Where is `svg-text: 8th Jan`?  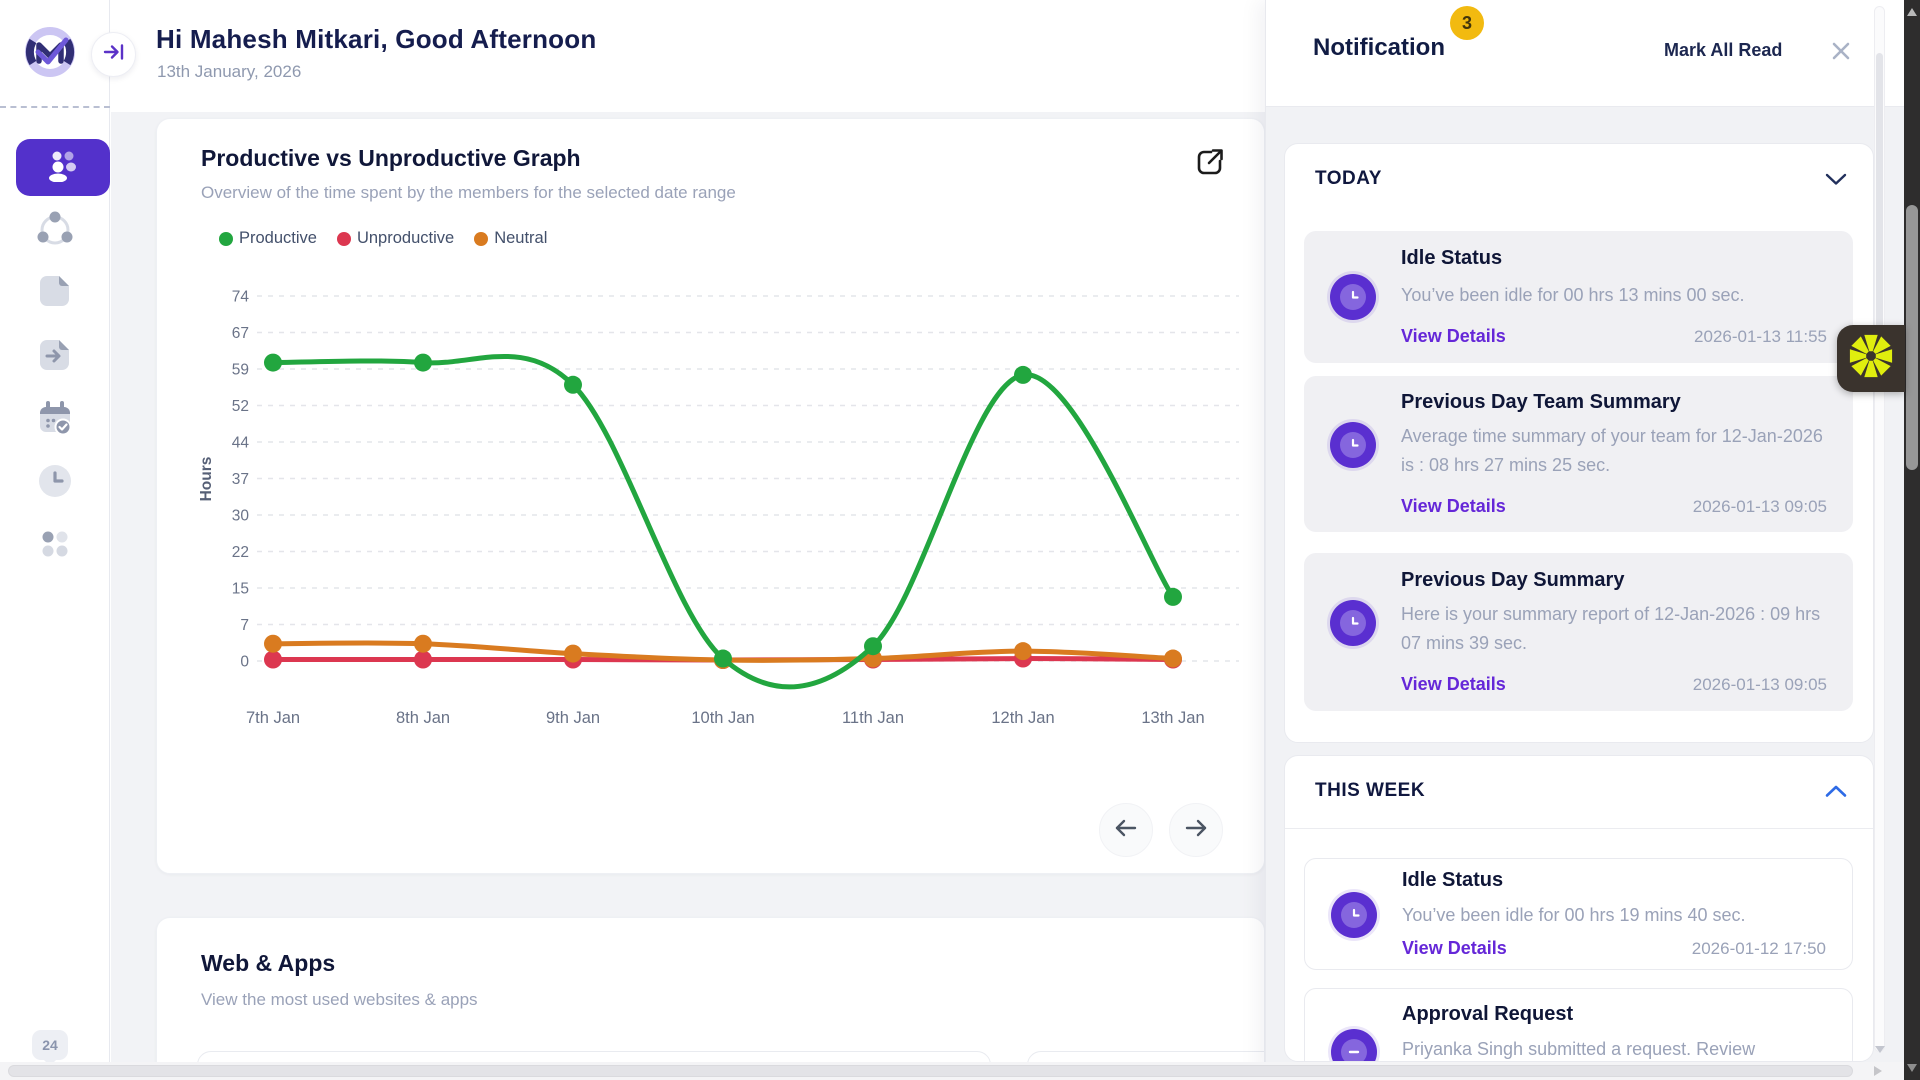 svg-text: 8th Jan is located at coordinates (423, 718).